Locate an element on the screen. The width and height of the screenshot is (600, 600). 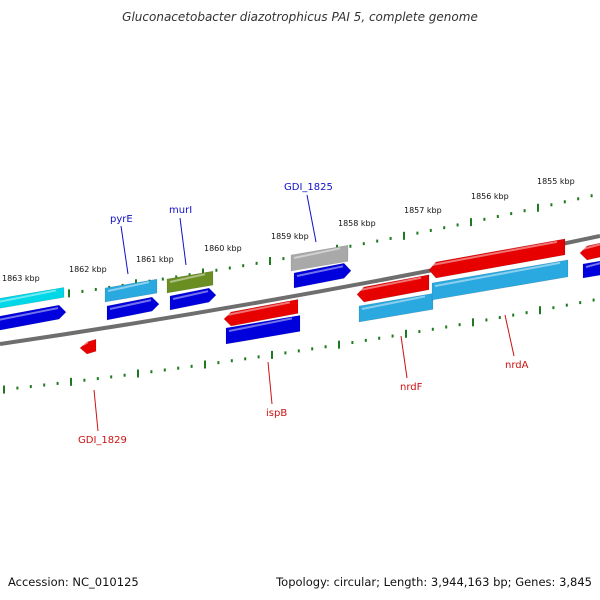
feature-gdi-1825-highlight is located at coordinates (317, 253).